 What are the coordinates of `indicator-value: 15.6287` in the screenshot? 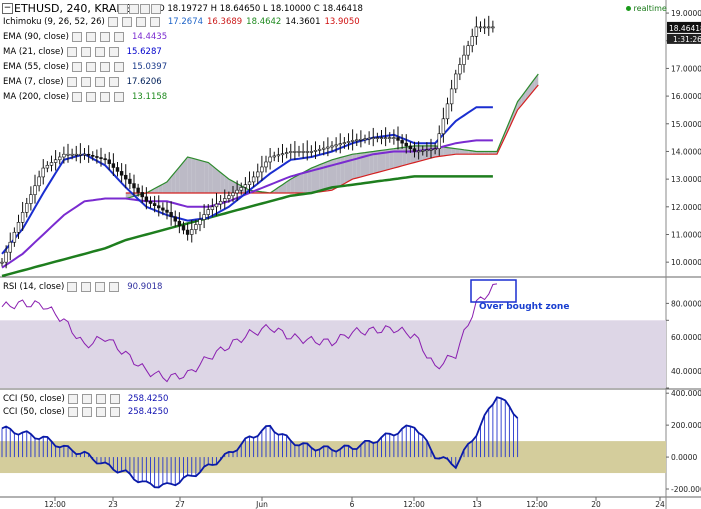 It's located at (144, 52).